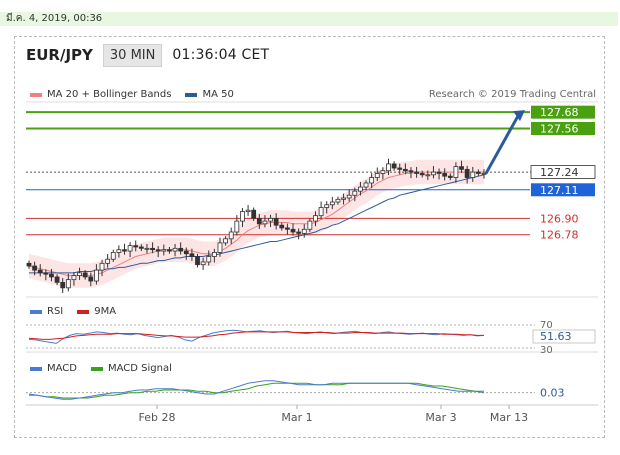  Describe the element at coordinates (209, 94) in the screenshot. I see `legend-item-ma50: MA 50` at that location.